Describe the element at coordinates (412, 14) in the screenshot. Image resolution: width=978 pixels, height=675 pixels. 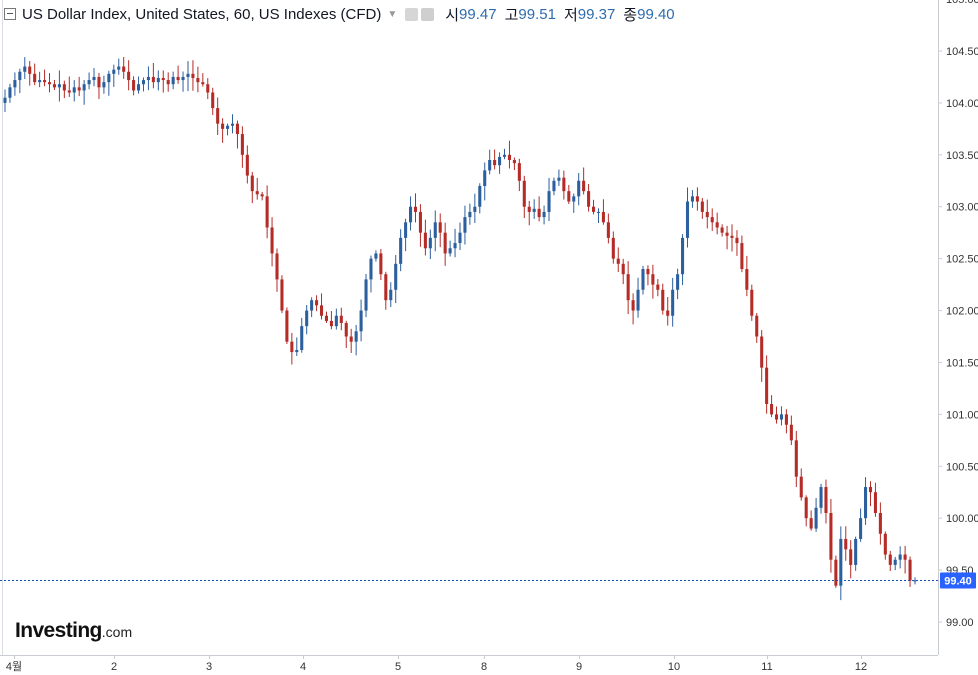
I see `eye-icon` at that location.